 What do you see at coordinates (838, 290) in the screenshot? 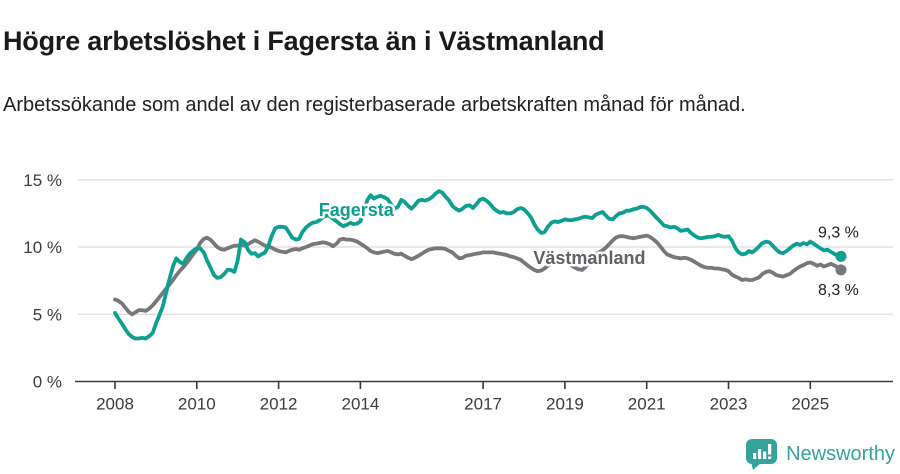
I see `vstmanland-value-label: 8,3 %` at bounding box center [838, 290].